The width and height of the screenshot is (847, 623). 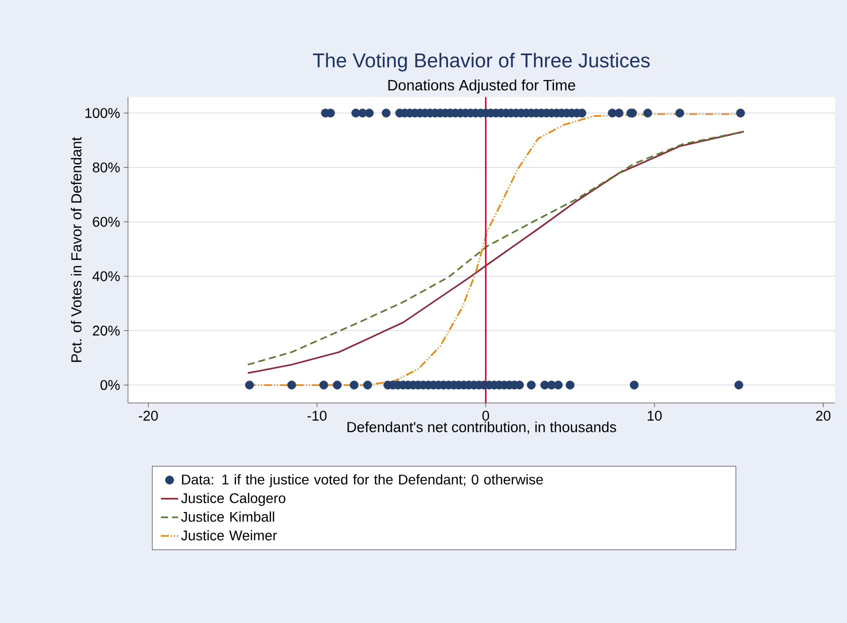 What do you see at coordinates (823, 415) in the screenshot?
I see `x-tick-label: 20` at bounding box center [823, 415].